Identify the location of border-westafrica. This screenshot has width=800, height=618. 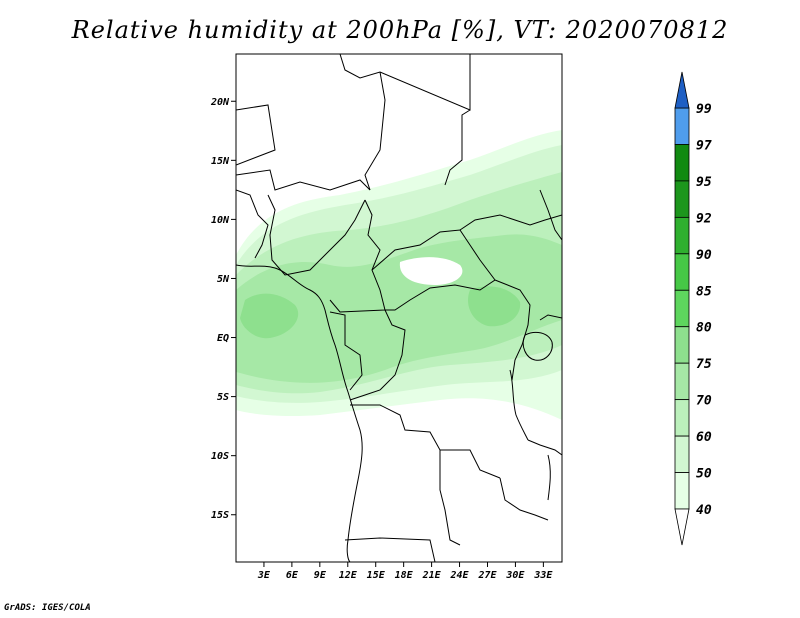
(252, 224).